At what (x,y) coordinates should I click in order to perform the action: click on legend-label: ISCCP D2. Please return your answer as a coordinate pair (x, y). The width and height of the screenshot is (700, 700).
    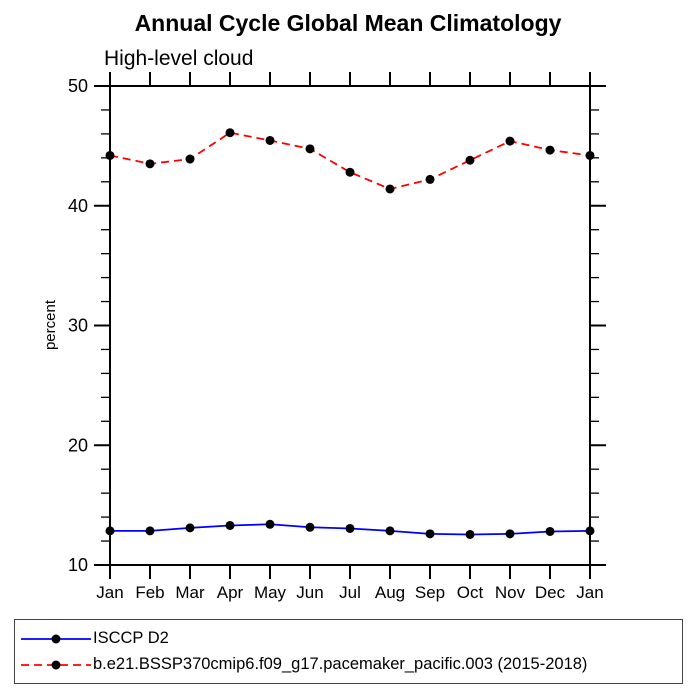
    Looking at the image, I should click on (131, 638).